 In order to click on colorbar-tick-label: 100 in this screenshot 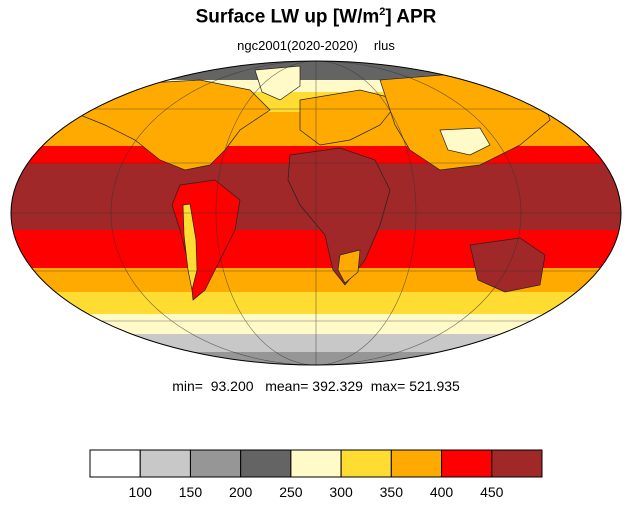, I will do `click(140, 492)`.